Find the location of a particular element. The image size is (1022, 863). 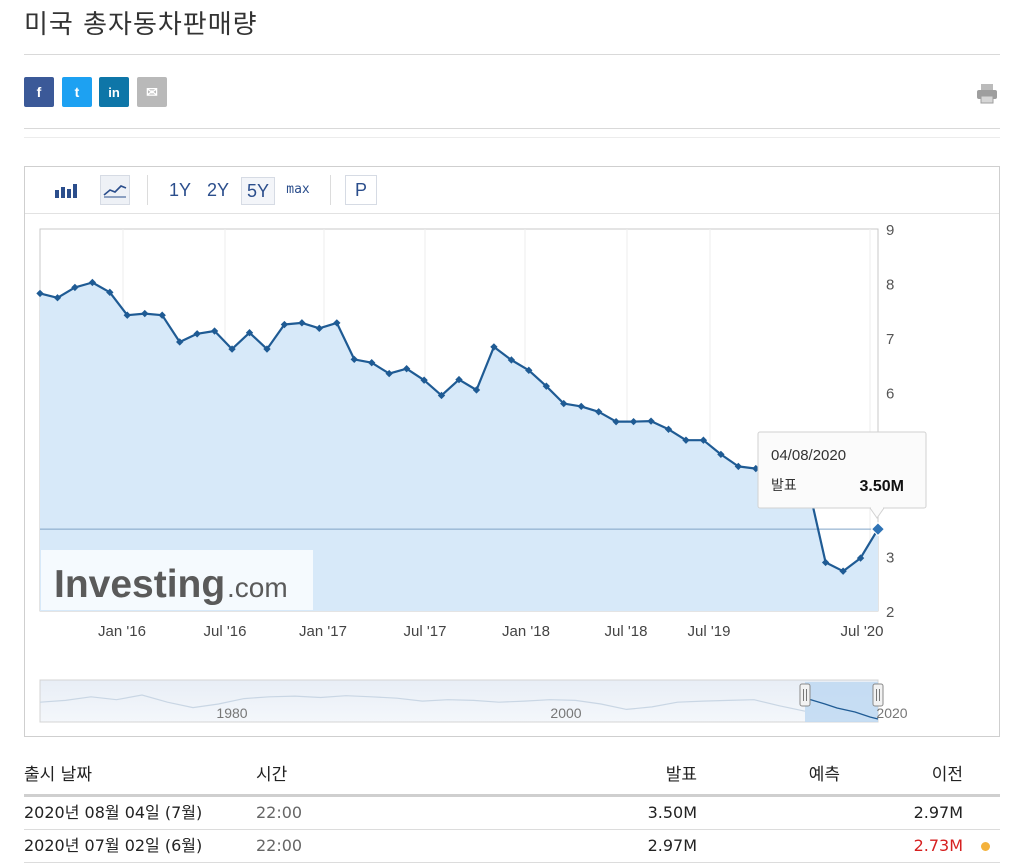

header-previous: 이전 is located at coordinates (947, 775).